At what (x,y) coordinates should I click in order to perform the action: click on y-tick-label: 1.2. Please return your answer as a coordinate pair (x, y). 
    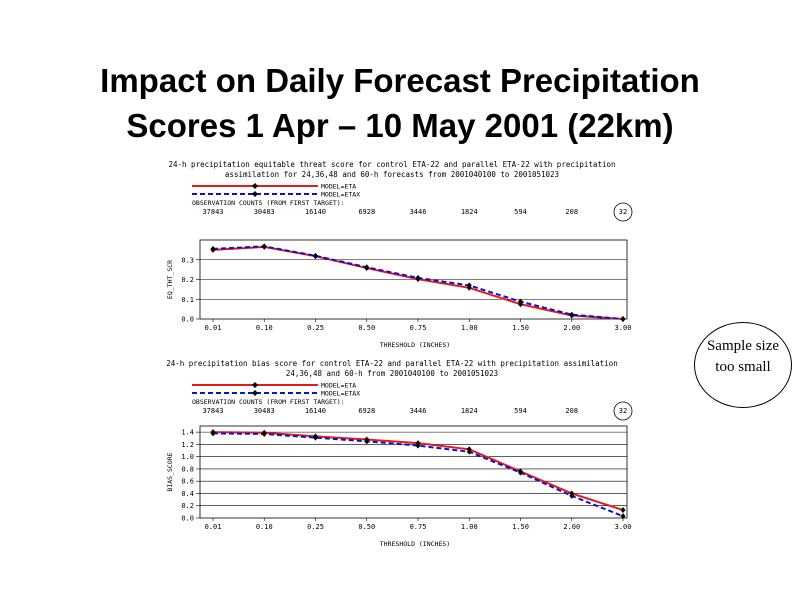
    Looking at the image, I should click on (187, 445).